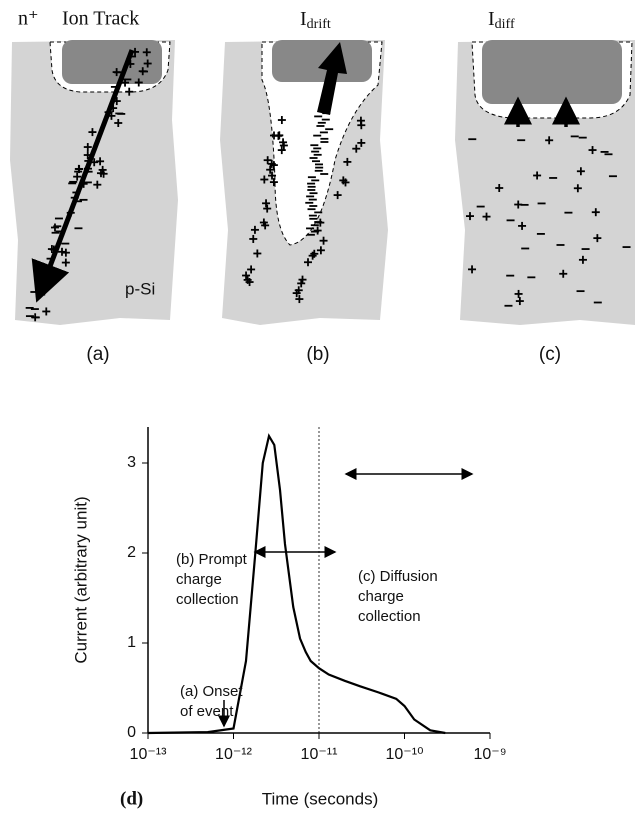 This screenshot has height=813, width=635. I want to click on n-plus-b, so click(322, 61).